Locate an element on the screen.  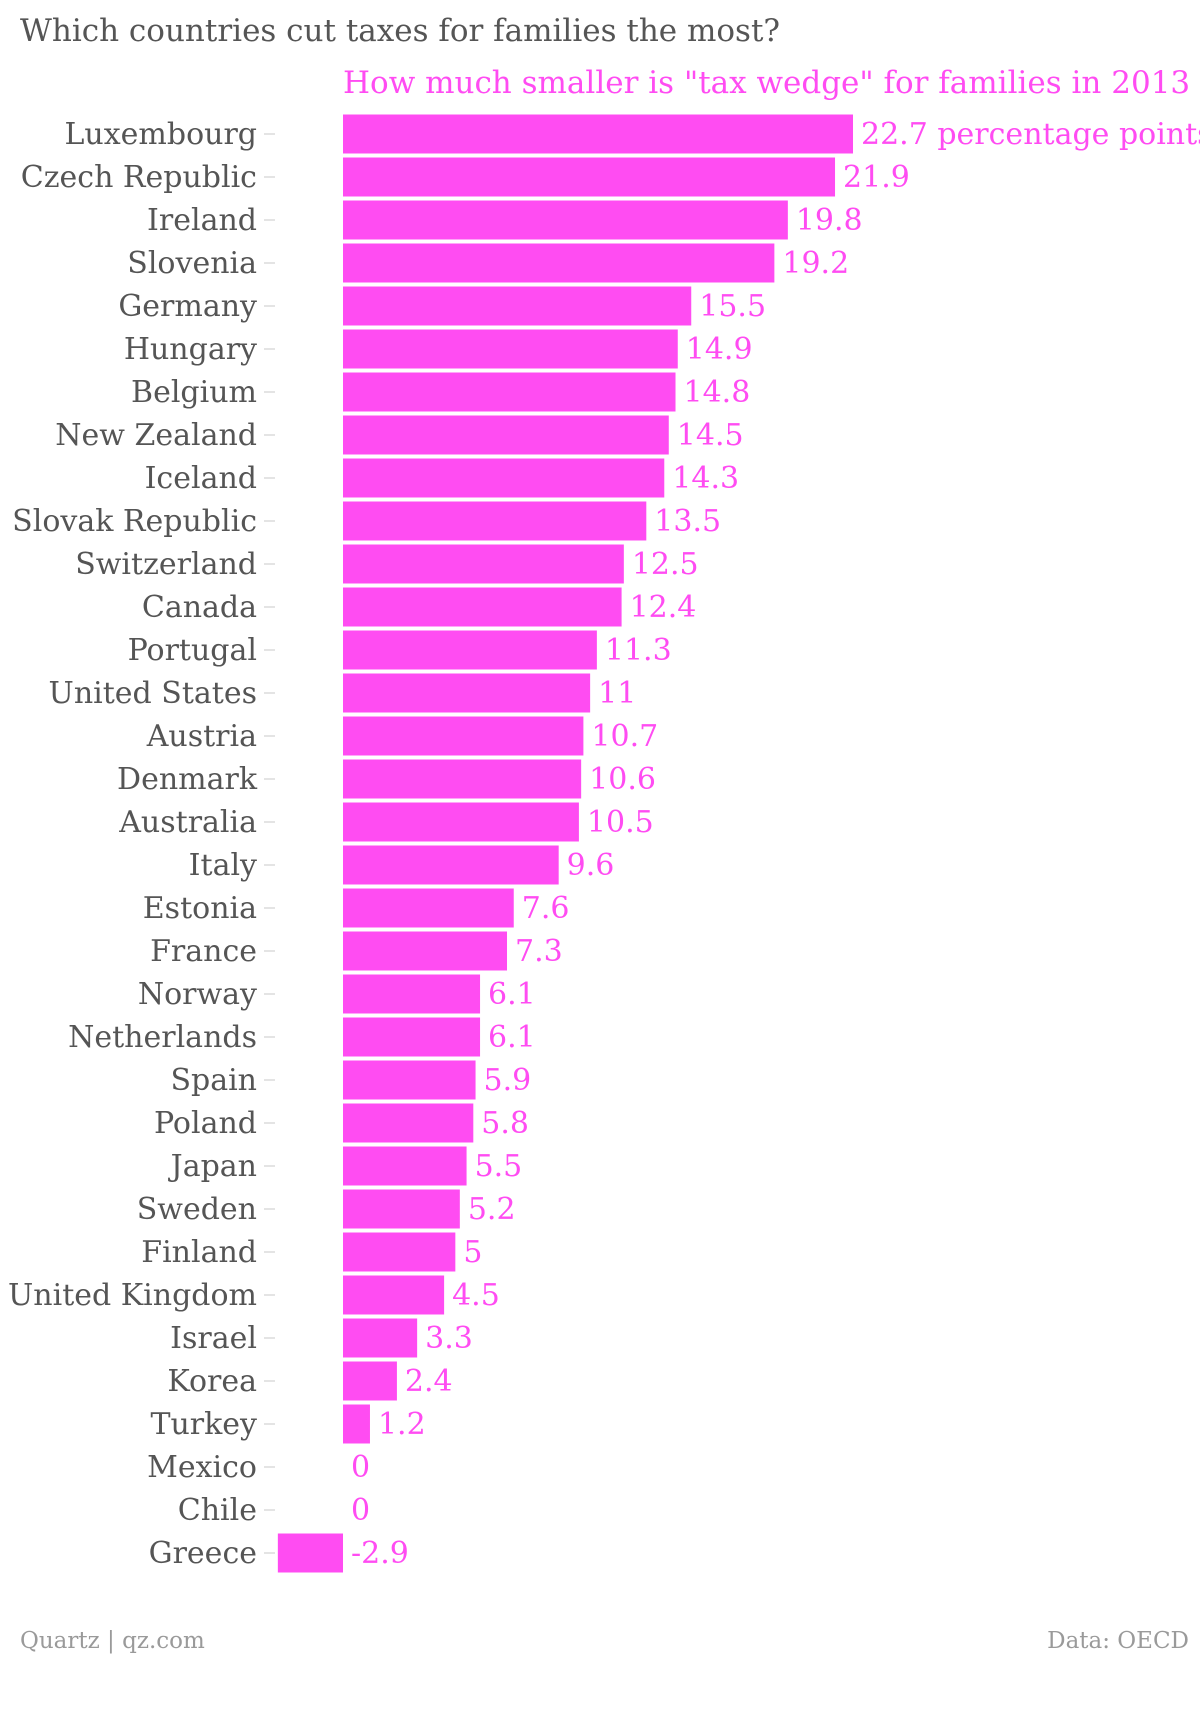
data-label: 1.2 is located at coordinates (402, 1424).